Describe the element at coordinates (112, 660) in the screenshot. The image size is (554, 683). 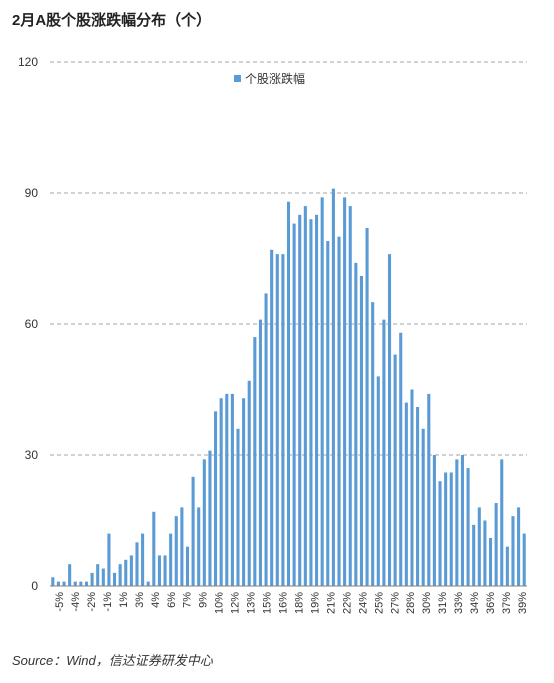
I see `source-note: Source：Wind，信达证券研发中心` at that location.